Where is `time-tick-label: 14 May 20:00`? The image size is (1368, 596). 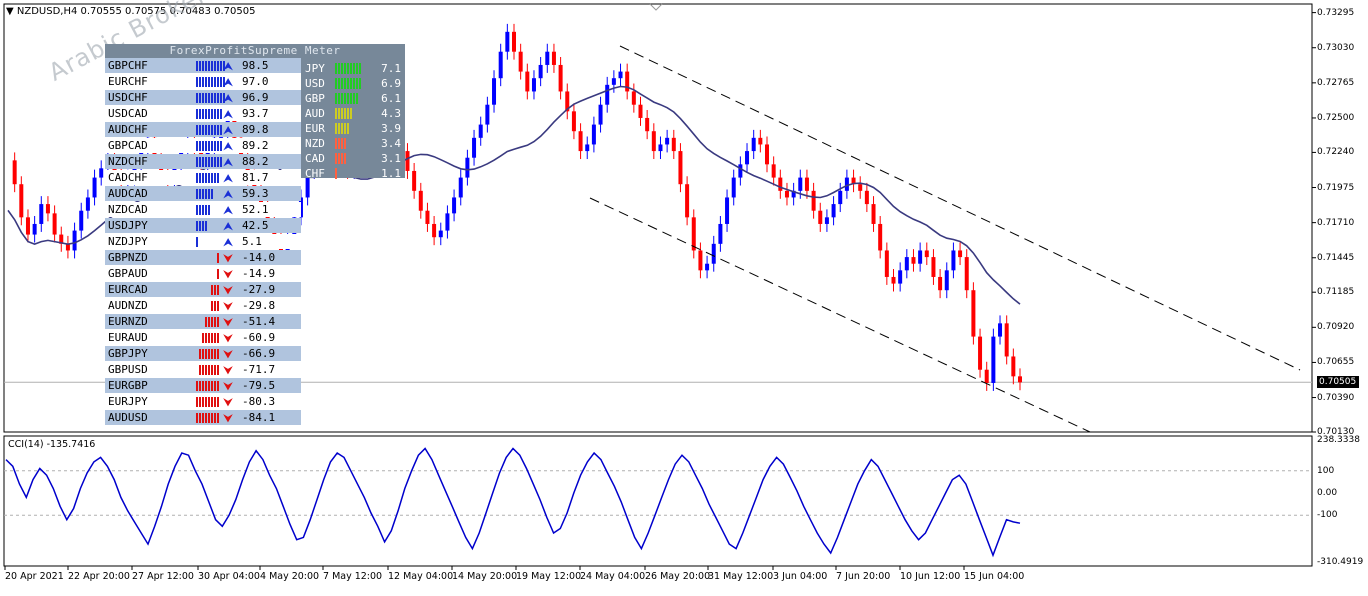
time-tick-label: 14 May 20:00 is located at coordinates (485, 576).